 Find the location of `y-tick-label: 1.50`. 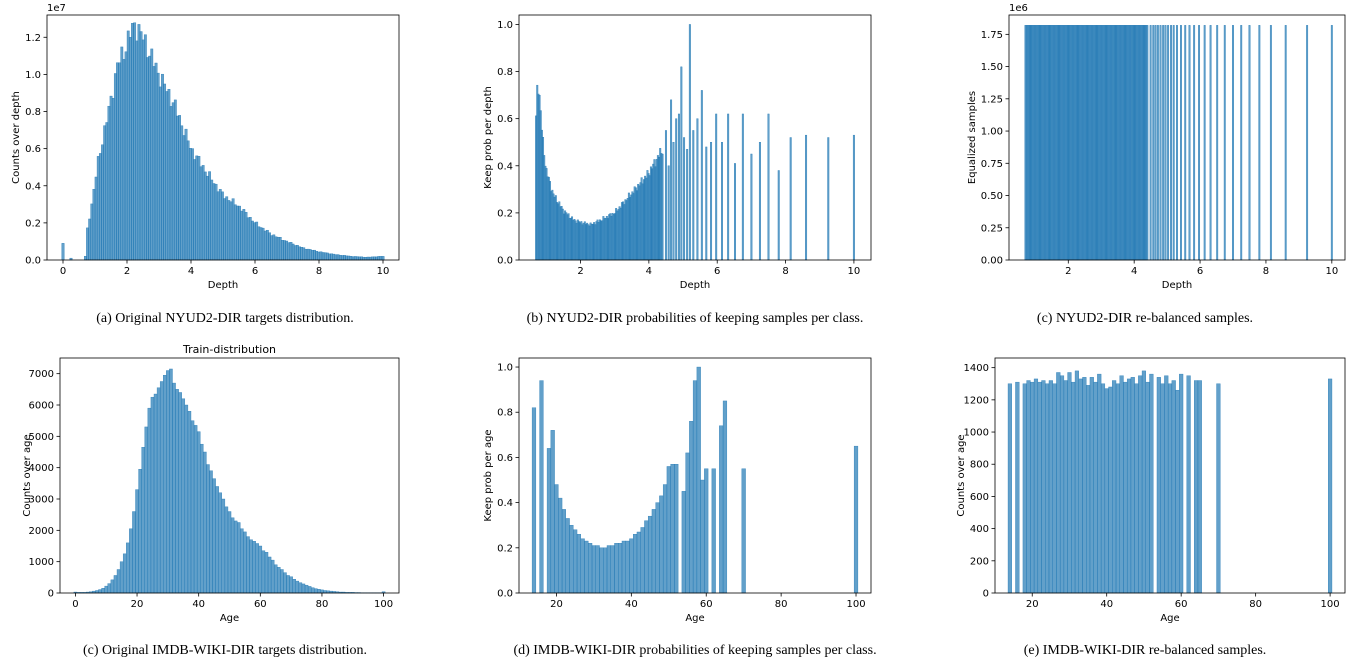

y-tick-label: 1.50 is located at coordinates (992, 67).